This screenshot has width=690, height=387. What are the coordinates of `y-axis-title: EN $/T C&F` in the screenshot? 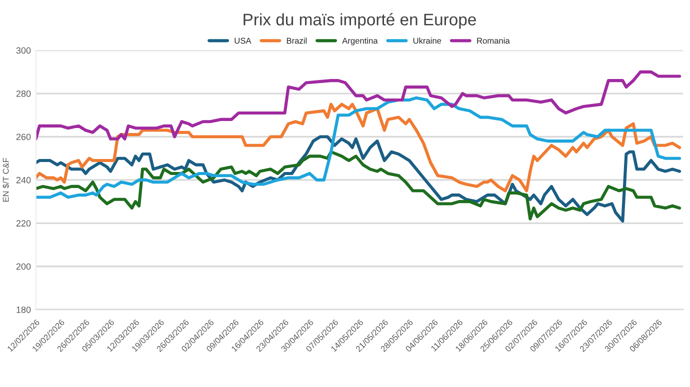 It's located at (6, 180).